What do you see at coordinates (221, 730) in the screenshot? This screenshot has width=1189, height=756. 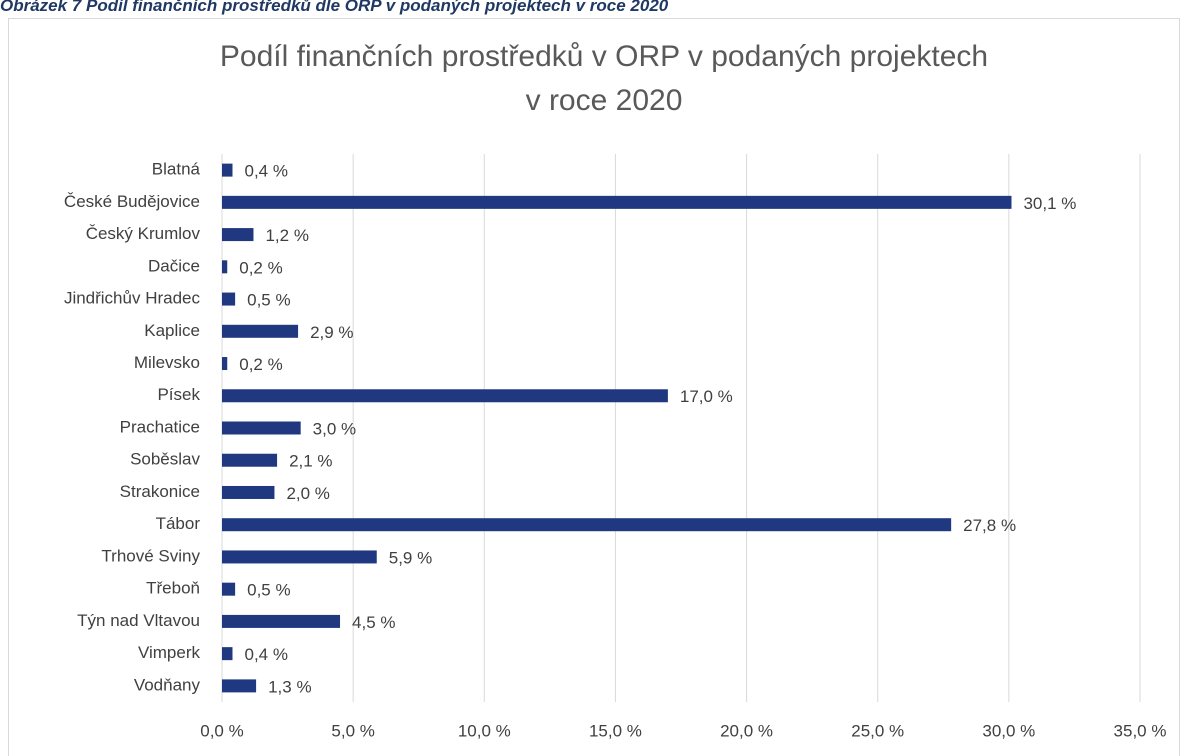 I see `x-tick-label: 0,0 %` at bounding box center [221, 730].